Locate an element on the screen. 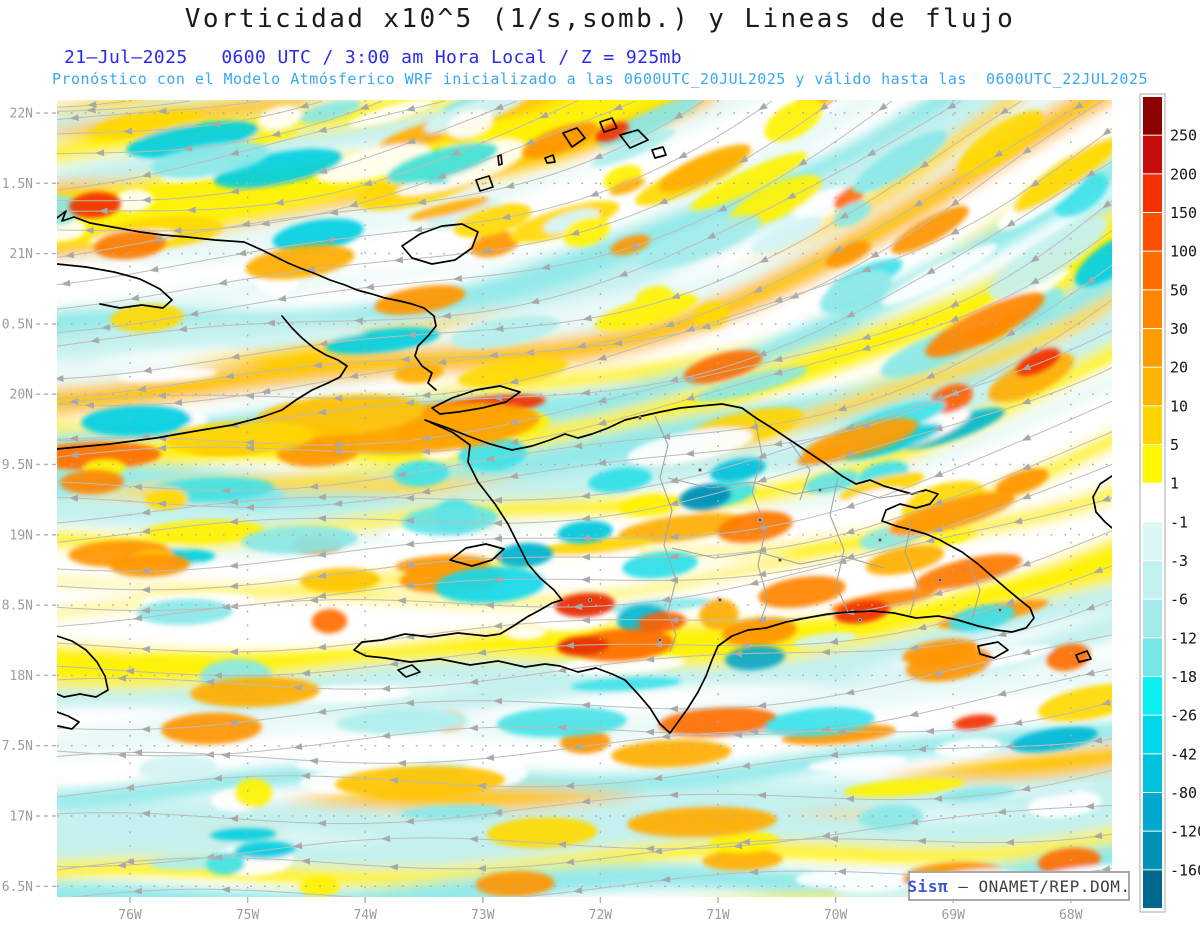 The width and height of the screenshot is (1200, 927). island-inagua is located at coordinates (440, 244).